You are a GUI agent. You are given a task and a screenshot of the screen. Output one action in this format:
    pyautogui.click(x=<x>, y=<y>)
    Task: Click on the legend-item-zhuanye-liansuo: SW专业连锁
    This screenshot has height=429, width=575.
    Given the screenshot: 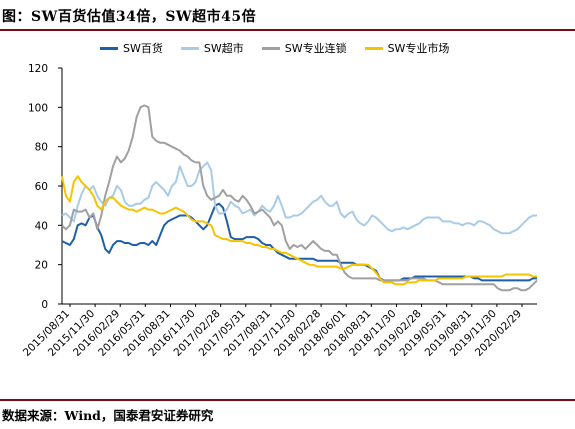 What is the action you would take?
    pyautogui.click(x=304, y=48)
    